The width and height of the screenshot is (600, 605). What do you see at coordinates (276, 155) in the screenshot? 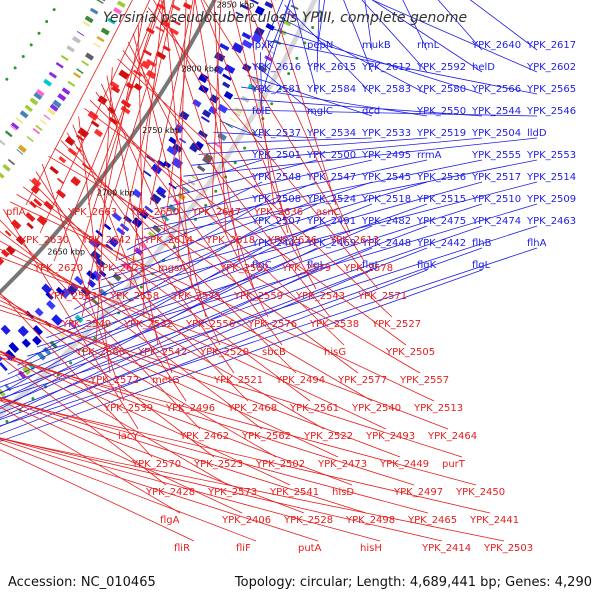
I see `forward-gene-label: YPK_2501` at bounding box center [276, 155].